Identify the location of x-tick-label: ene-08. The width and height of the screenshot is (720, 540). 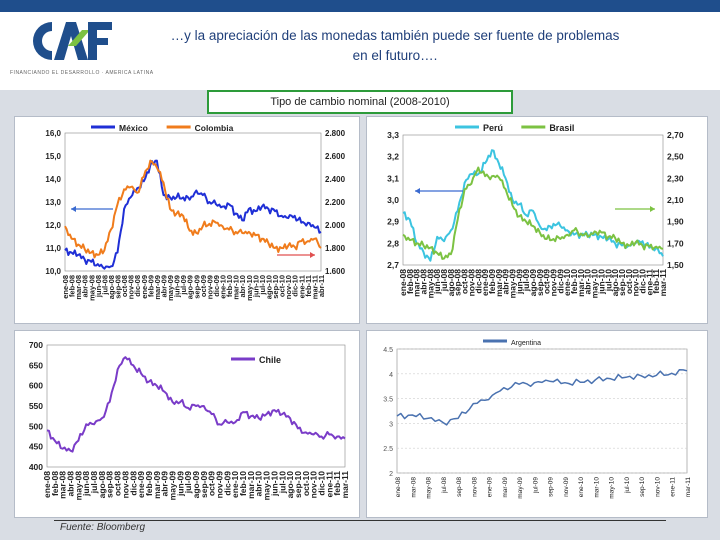
(398, 487).